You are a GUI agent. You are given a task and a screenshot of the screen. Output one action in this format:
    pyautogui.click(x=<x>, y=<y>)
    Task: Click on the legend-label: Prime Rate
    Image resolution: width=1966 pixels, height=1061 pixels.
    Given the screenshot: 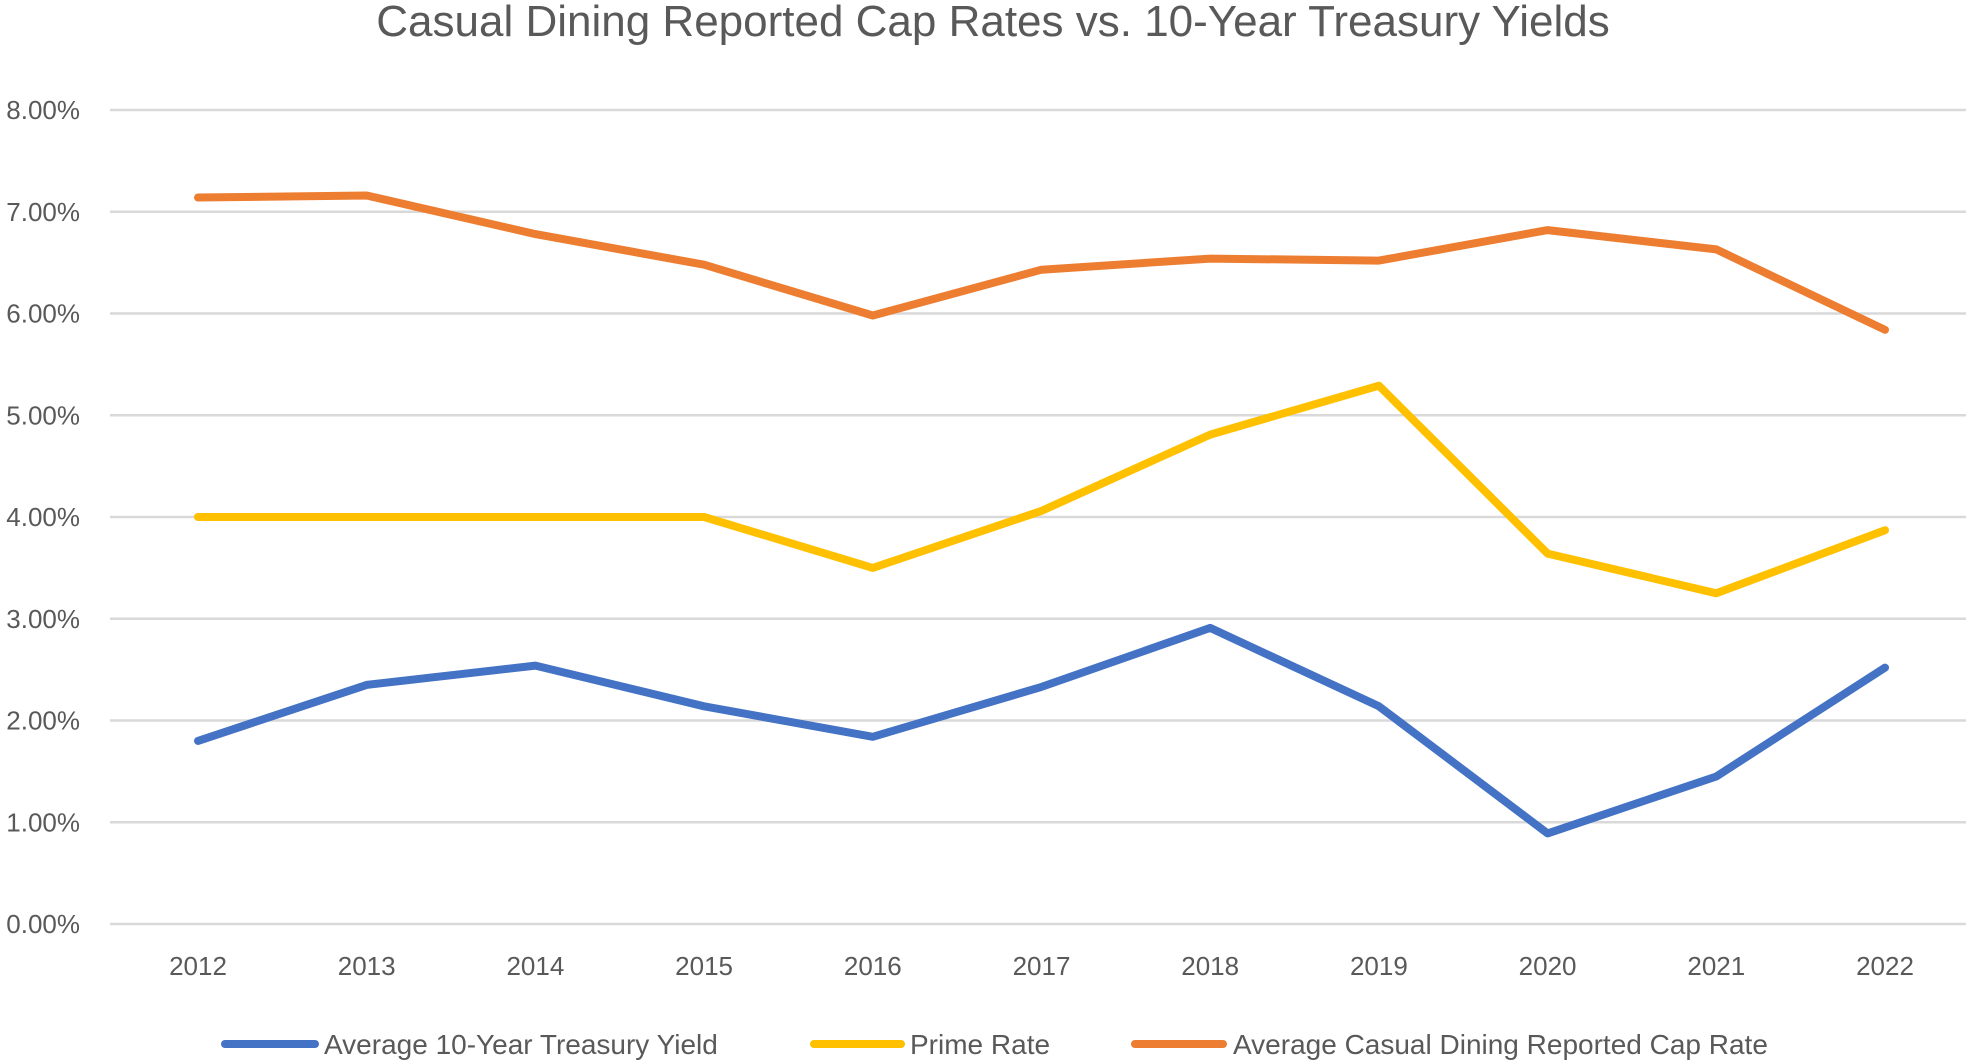 What is the action you would take?
    pyautogui.click(x=980, y=1044)
    